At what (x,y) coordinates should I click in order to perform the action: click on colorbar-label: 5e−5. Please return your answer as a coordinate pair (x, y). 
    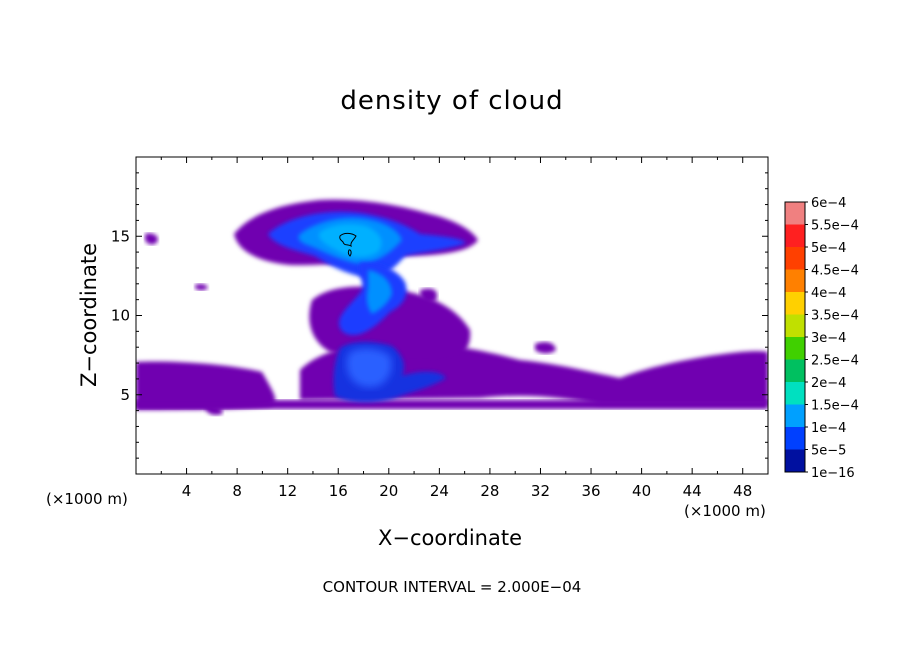
    Looking at the image, I should click on (828, 451).